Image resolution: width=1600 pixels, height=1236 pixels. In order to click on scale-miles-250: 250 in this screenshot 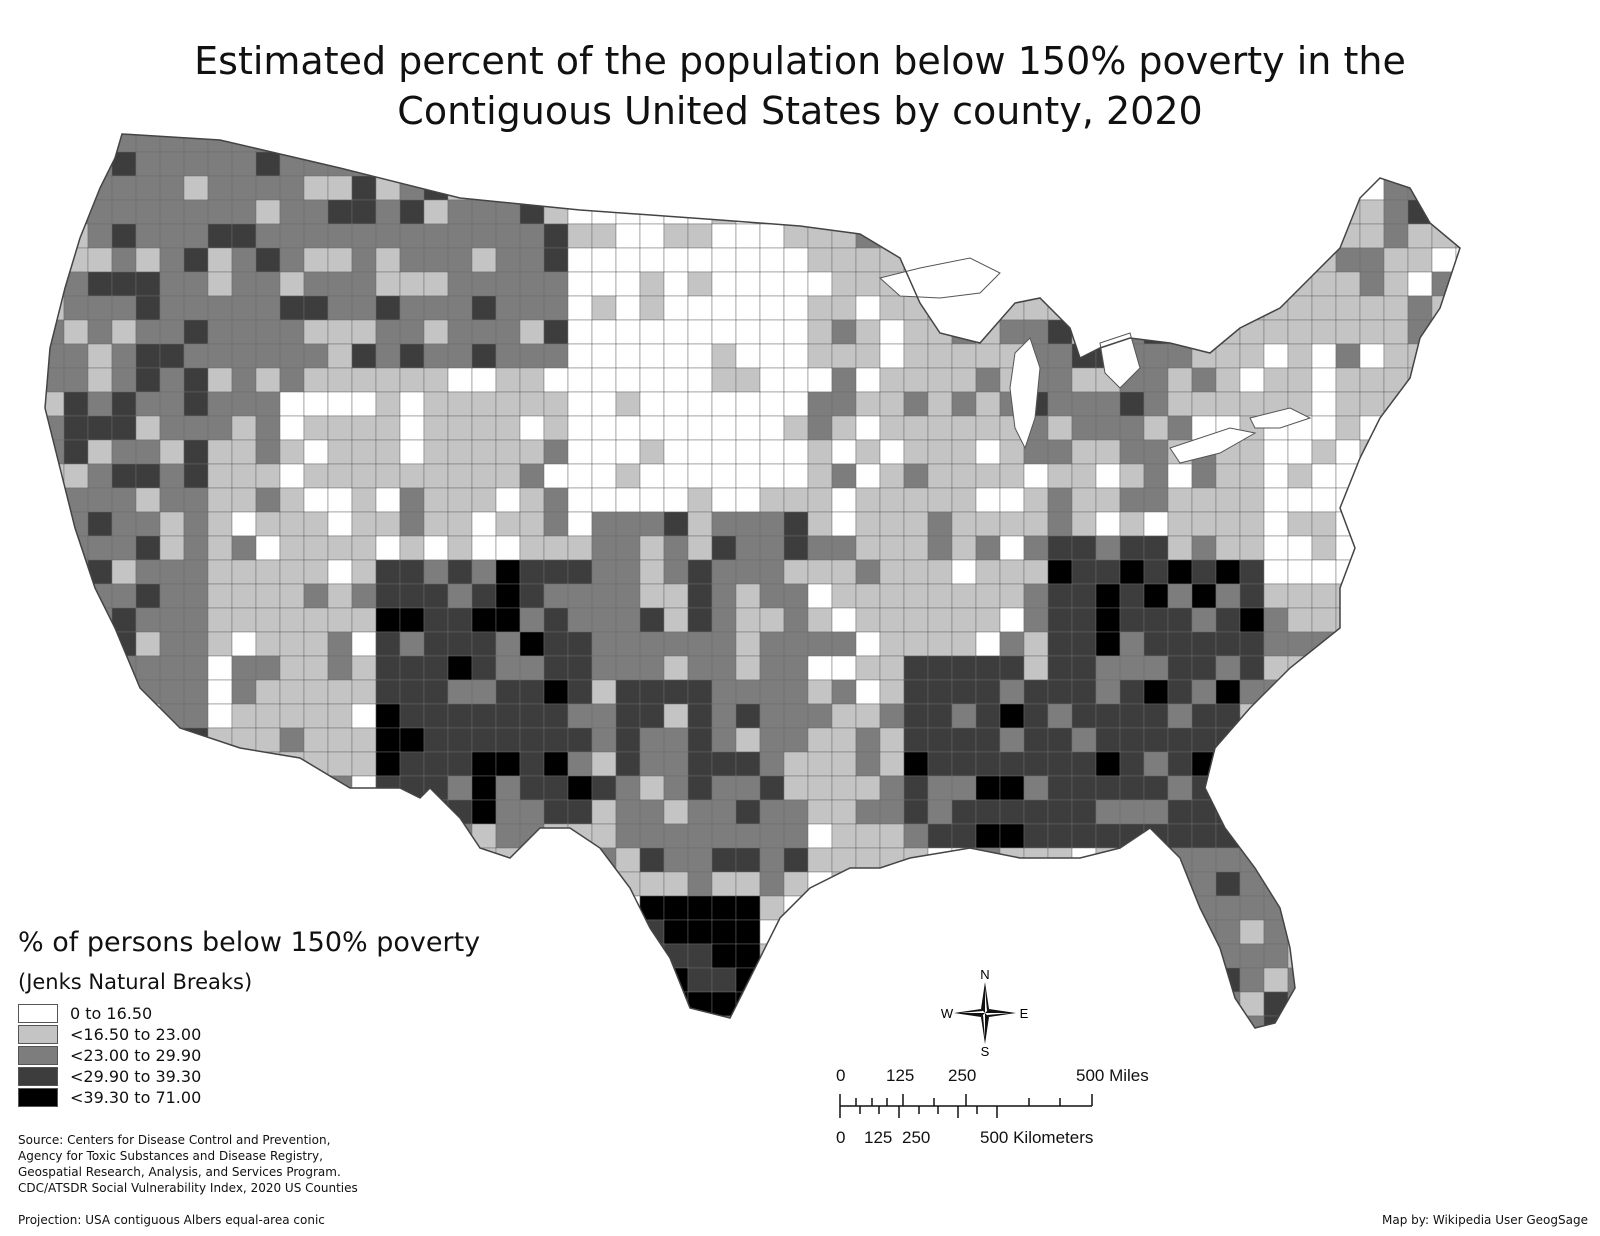, I will do `click(962, 1075)`.